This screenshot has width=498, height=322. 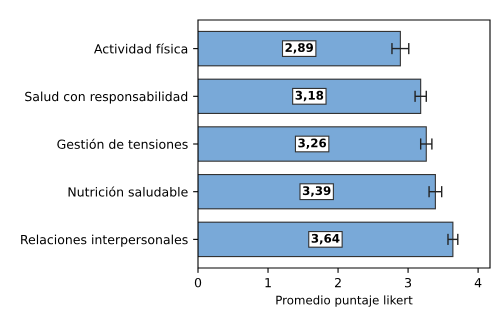 What do you see at coordinates (408, 283) in the screenshot?
I see `x-tick-label: 3` at bounding box center [408, 283].